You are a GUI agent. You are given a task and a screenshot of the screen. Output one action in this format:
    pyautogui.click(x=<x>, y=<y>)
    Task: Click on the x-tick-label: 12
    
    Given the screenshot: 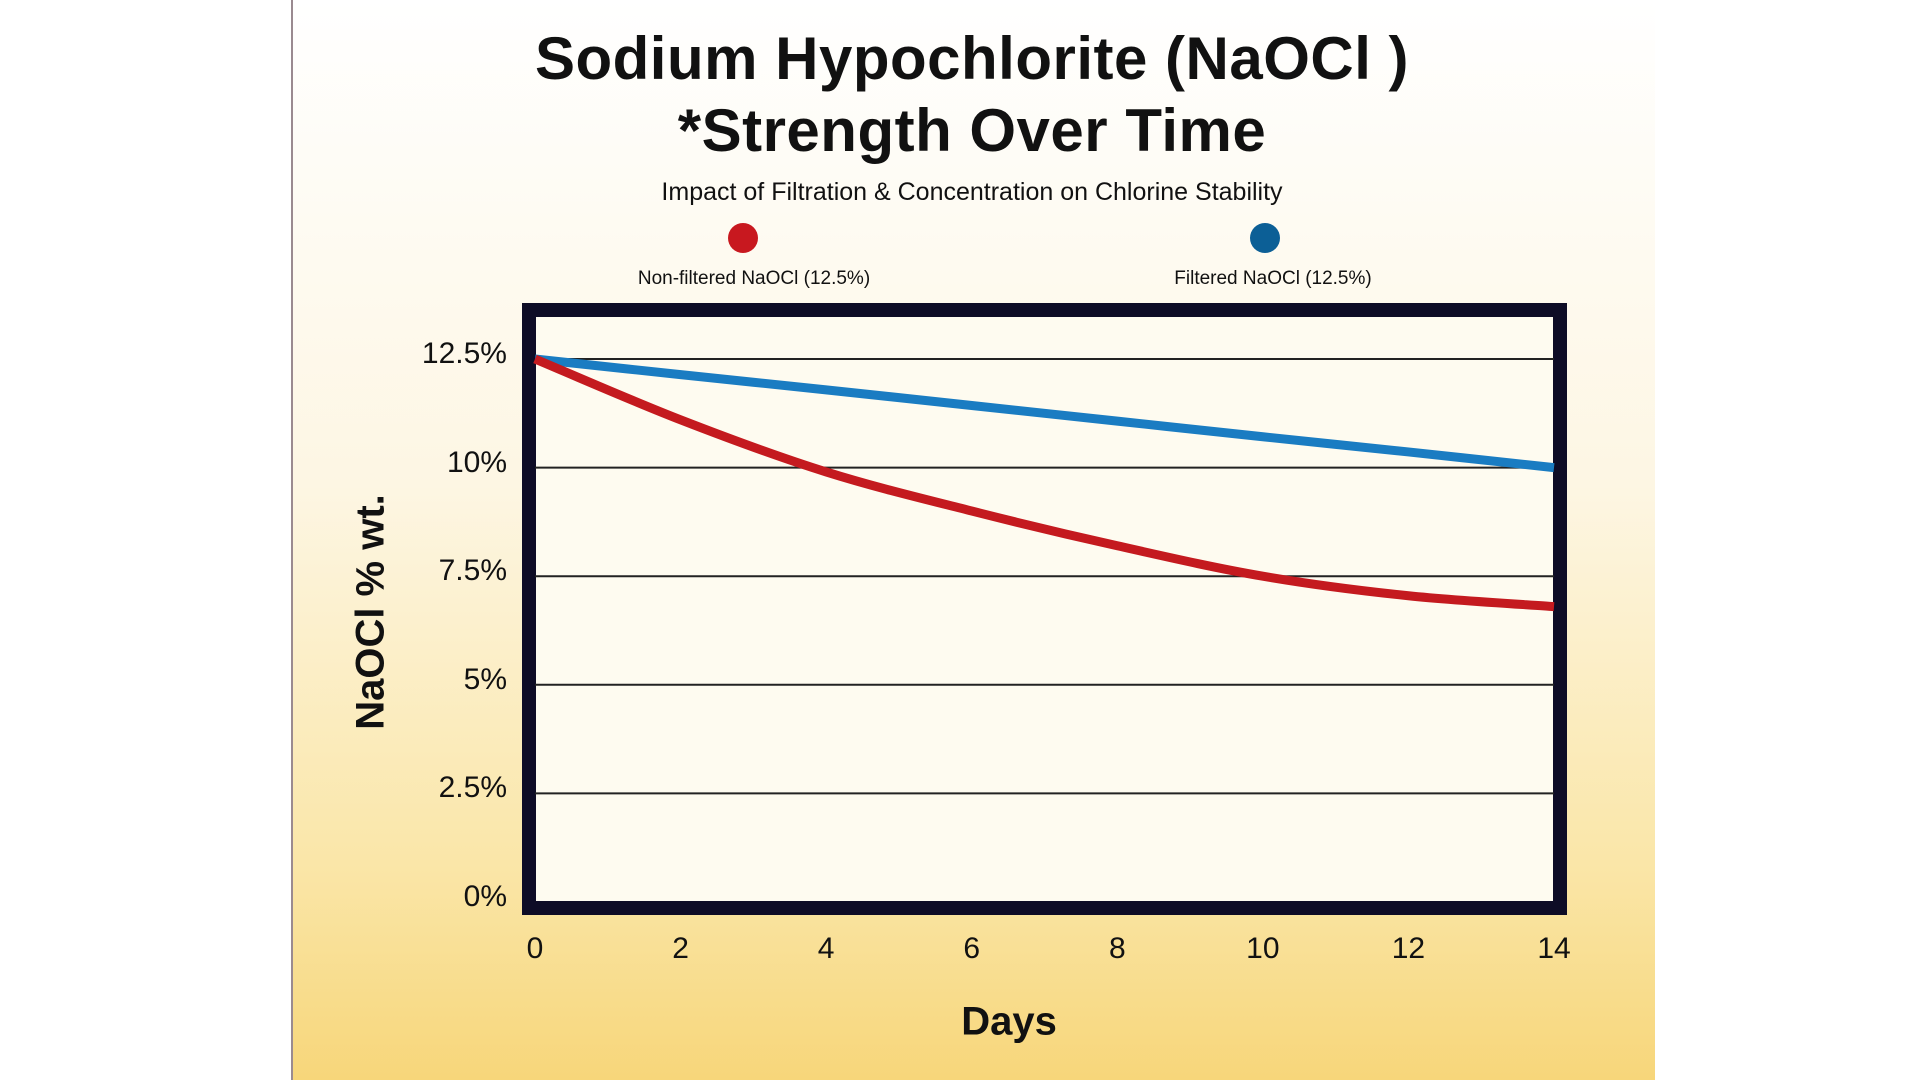 What is the action you would take?
    pyautogui.click(x=1408, y=948)
    